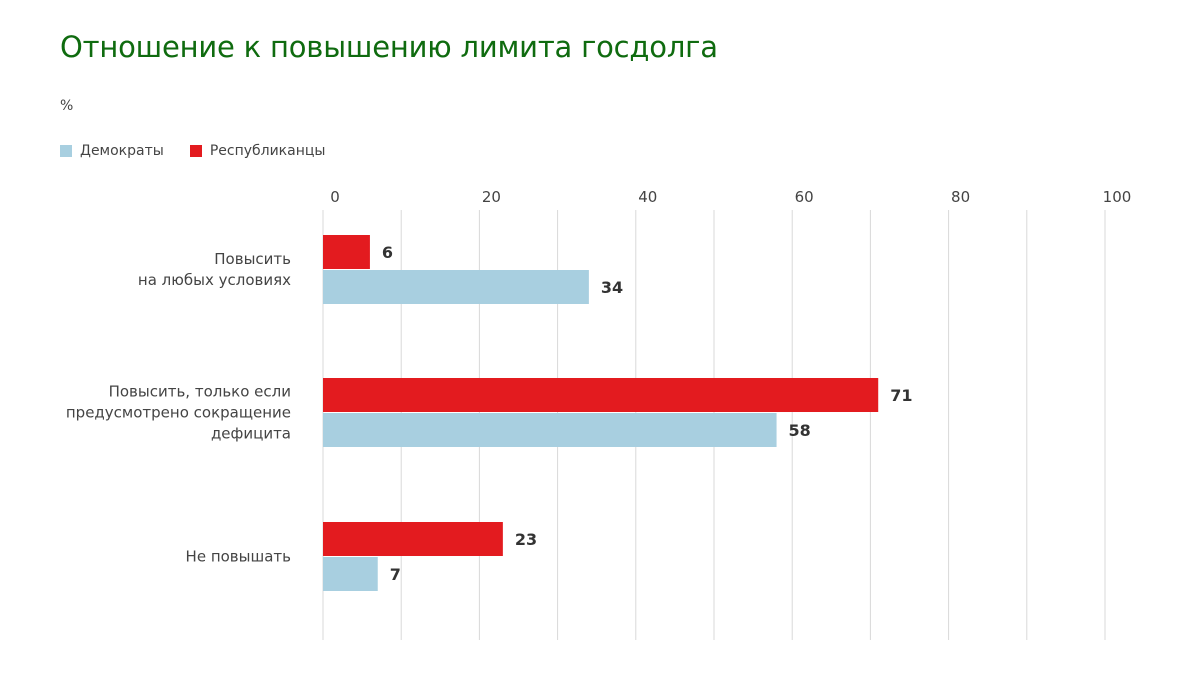 The image size is (1200, 676). Describe the element at coordinates (901, 395) in the screenshot. I see `data-label: 71` at that location.